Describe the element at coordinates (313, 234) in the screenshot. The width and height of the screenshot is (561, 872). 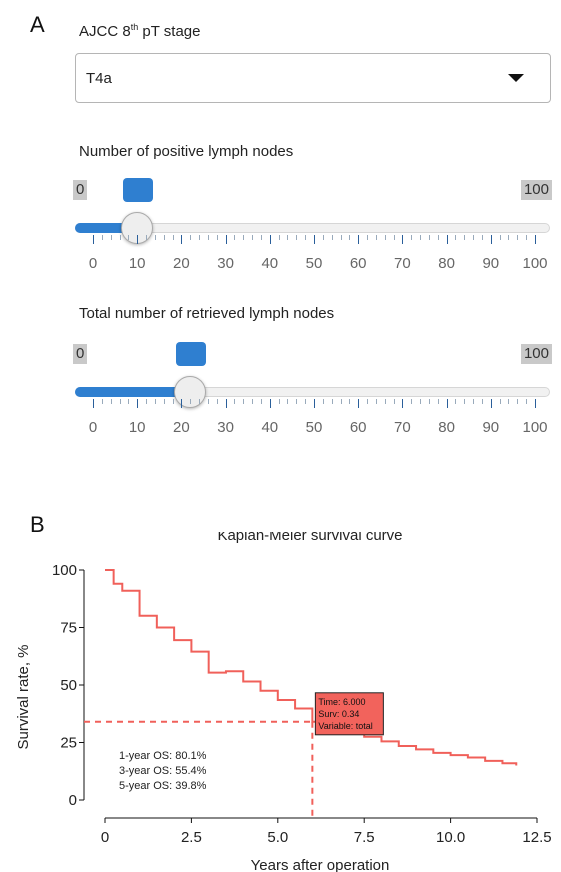
I see `positive-nodes-slider: 0 100 0 10 20 30 40 50 60 70 80 90 100` at that location.